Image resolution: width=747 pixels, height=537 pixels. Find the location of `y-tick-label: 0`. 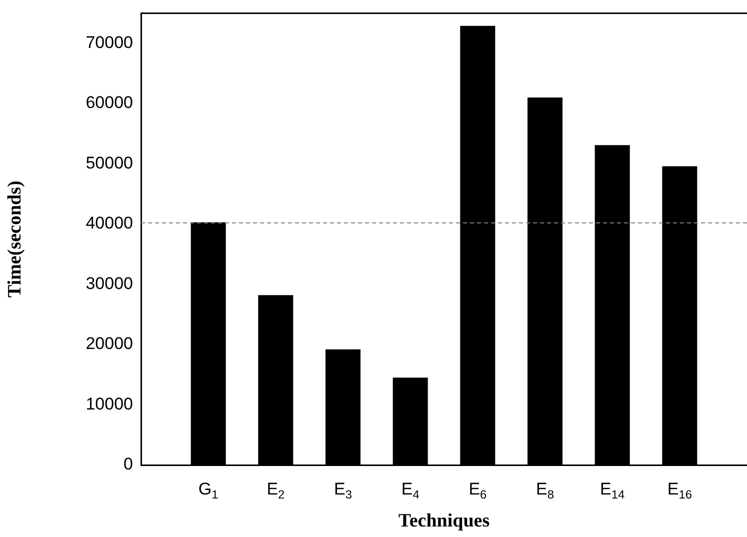

y-tick-label: 0 is located at coordinates (128, 464).